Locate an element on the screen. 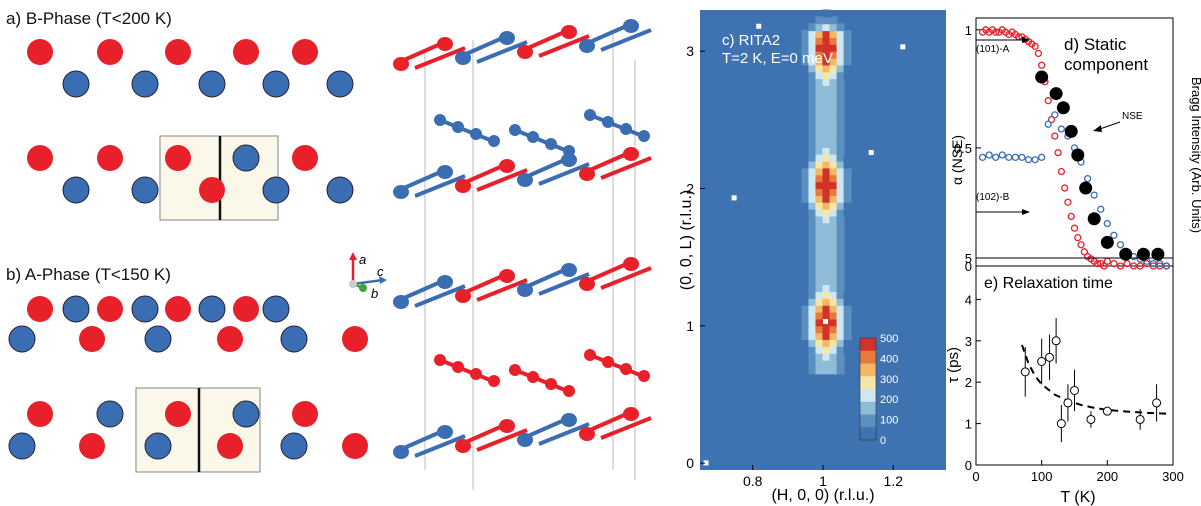  pd-ytick-label-1: 0.5 is located at coordinates (963, 148).